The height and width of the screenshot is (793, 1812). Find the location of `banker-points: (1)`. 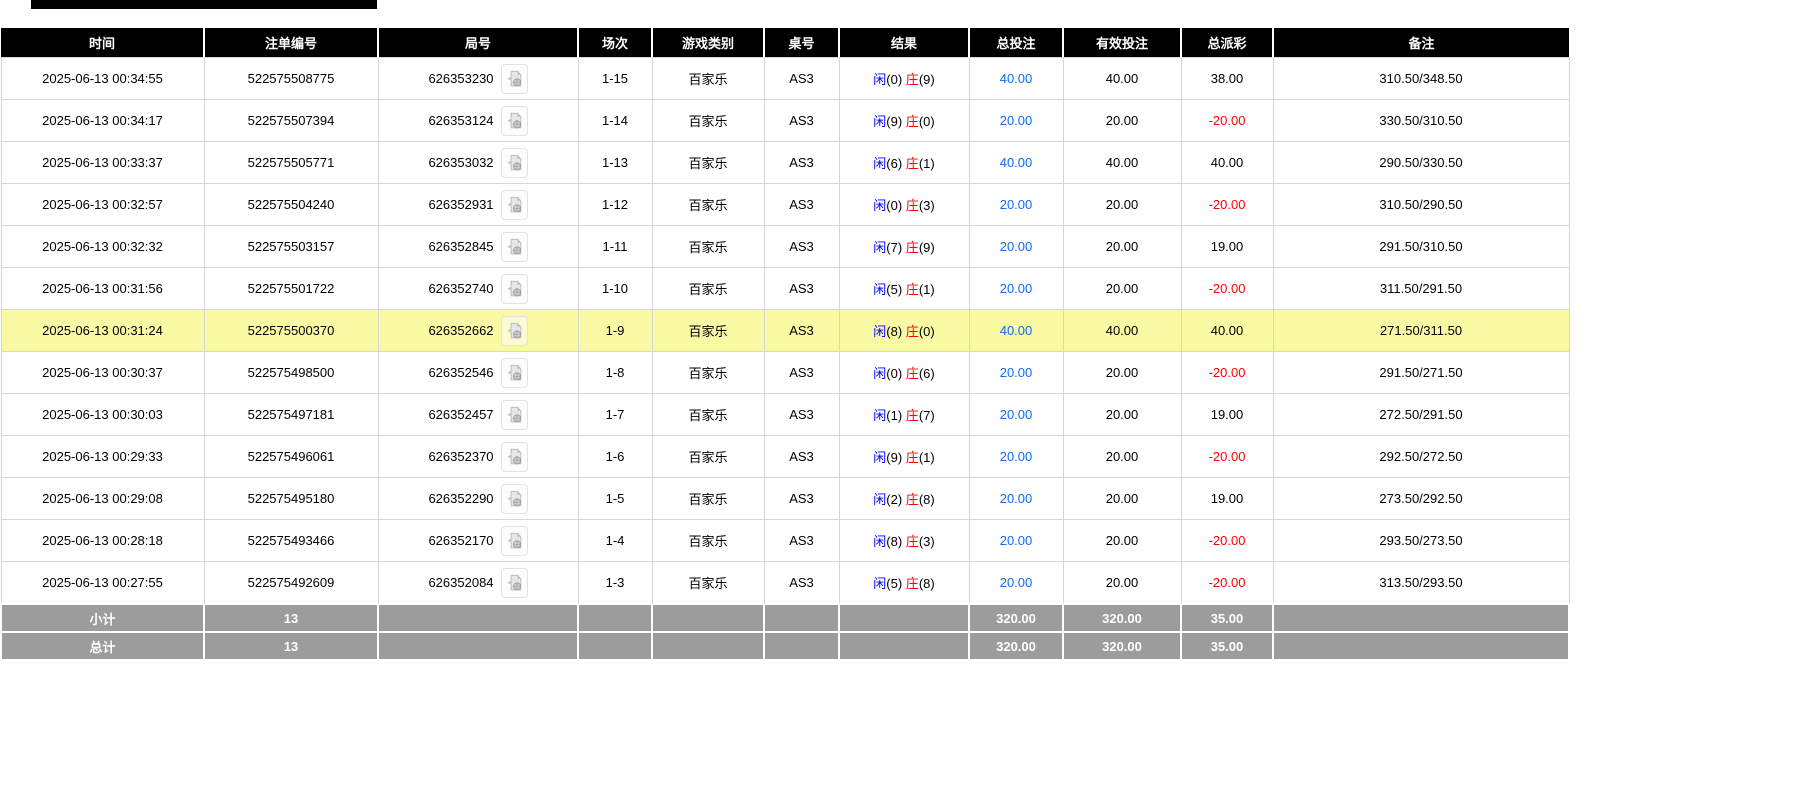

banker-points: (1) is located at coordinates (926, 163).